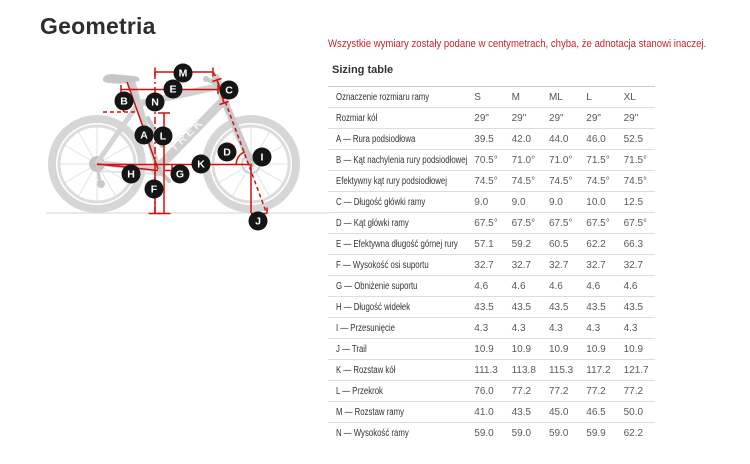 This screenshot has width=750, height=464. What do you see at coordinates (359, 391) in the screenshot?
I see `row-label: L — Przekrok` at bounding box center [359, 391].